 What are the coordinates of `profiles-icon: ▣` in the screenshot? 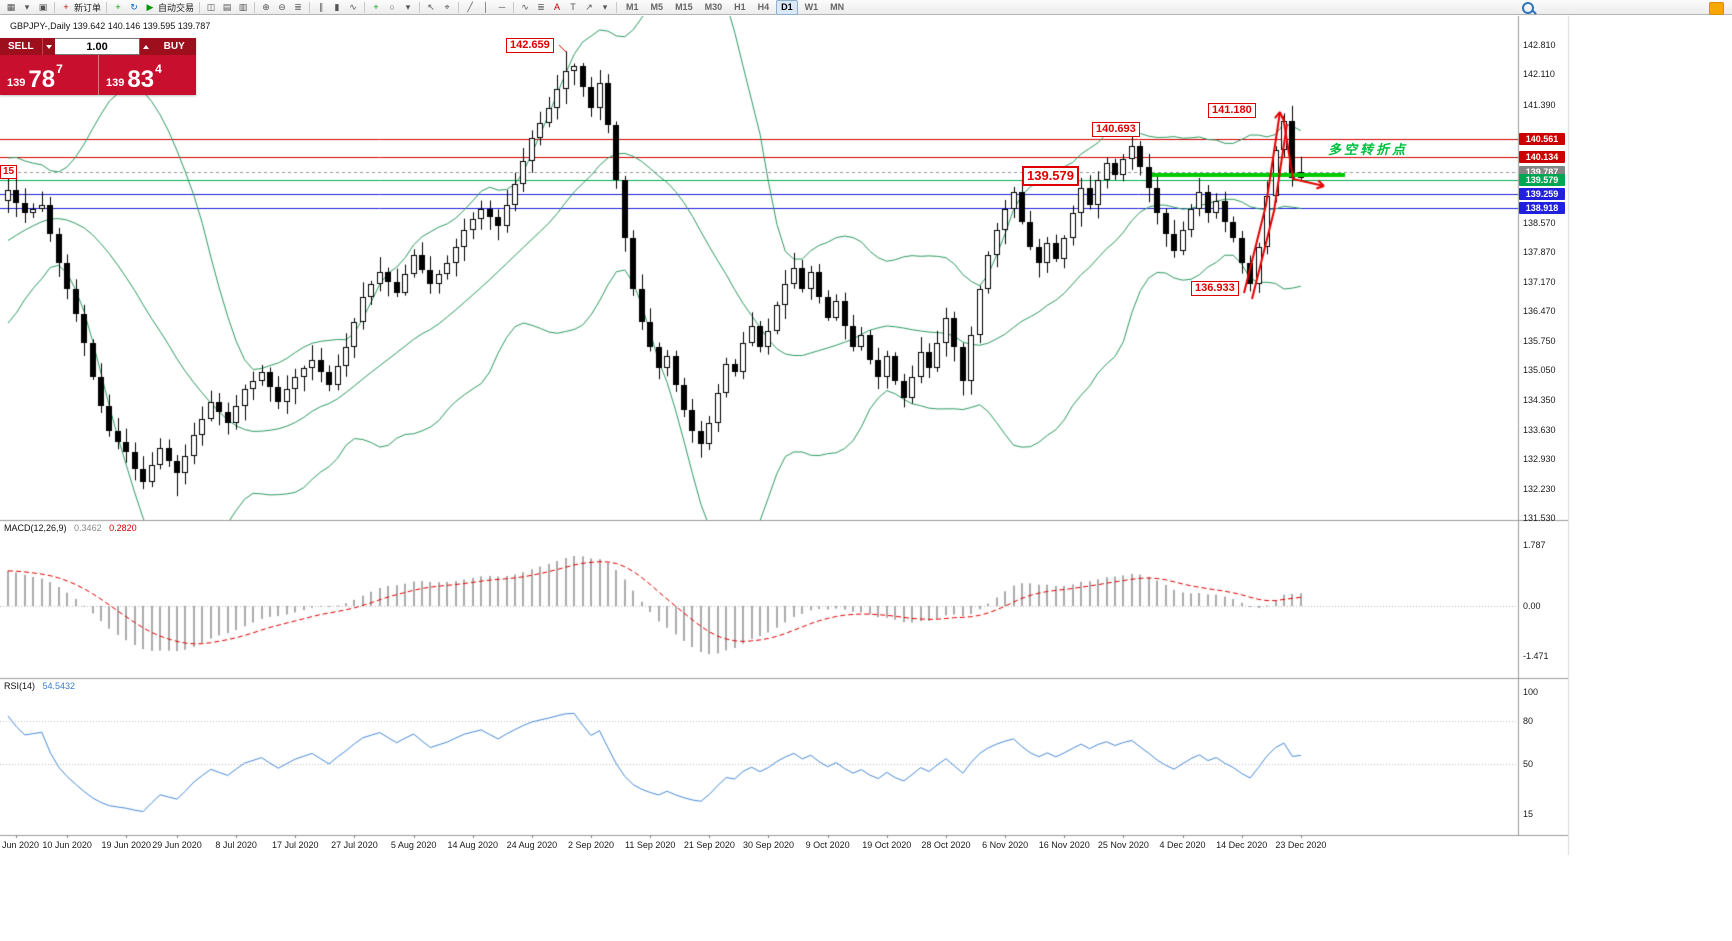 It's located at (43, 7).